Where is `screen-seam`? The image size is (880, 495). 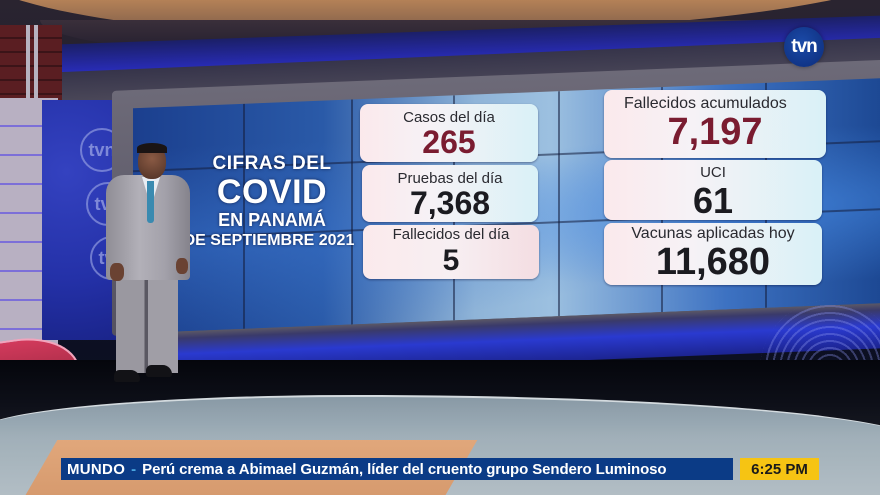
screen-seam is located at coordinates (559, 204).